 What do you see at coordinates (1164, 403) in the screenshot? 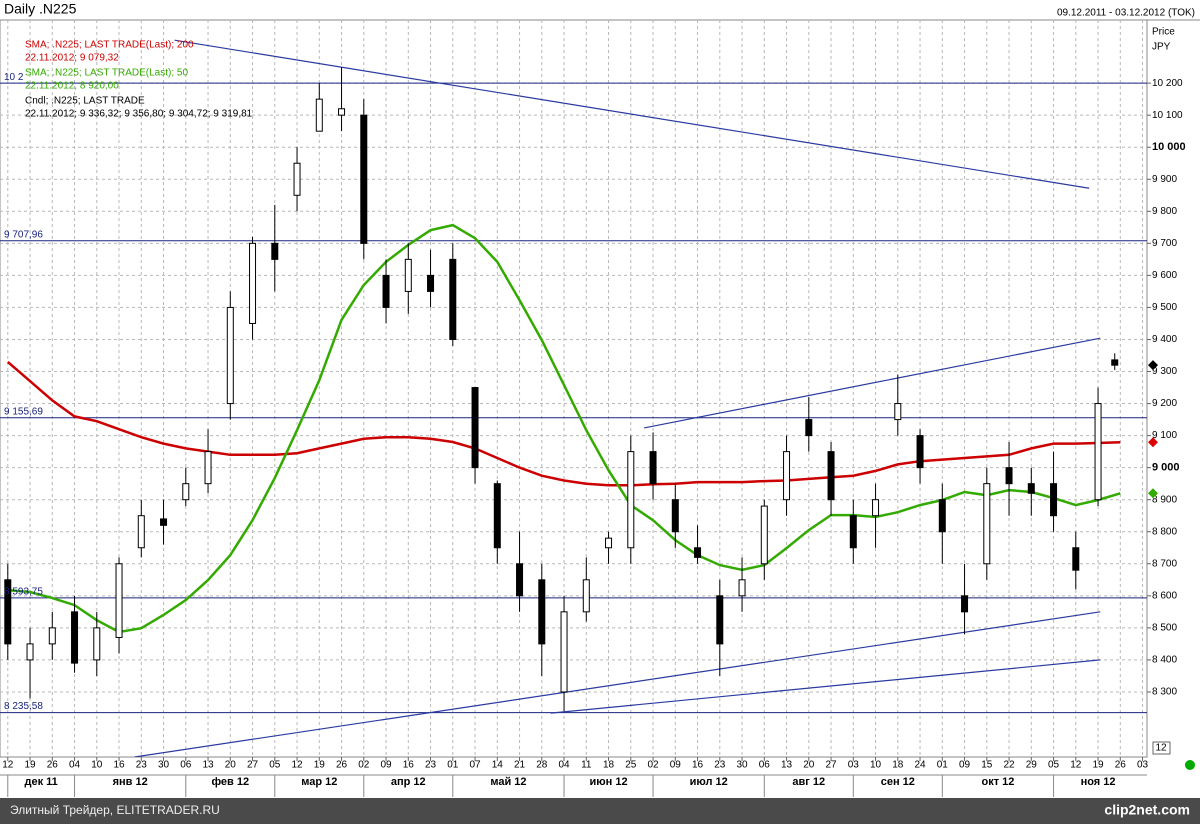
I see `y-tick-label: 9 200` at bounding box center [1164, 403].